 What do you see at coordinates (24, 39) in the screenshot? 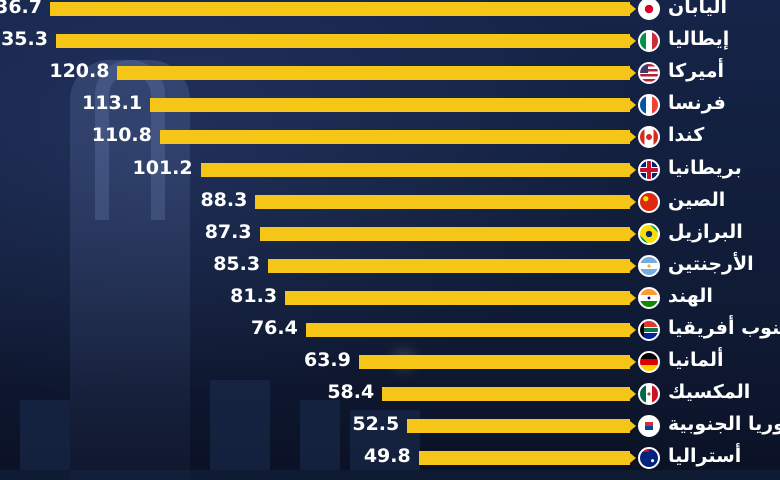
I see `value-label: 135.3` at bounding box center [24, 39].